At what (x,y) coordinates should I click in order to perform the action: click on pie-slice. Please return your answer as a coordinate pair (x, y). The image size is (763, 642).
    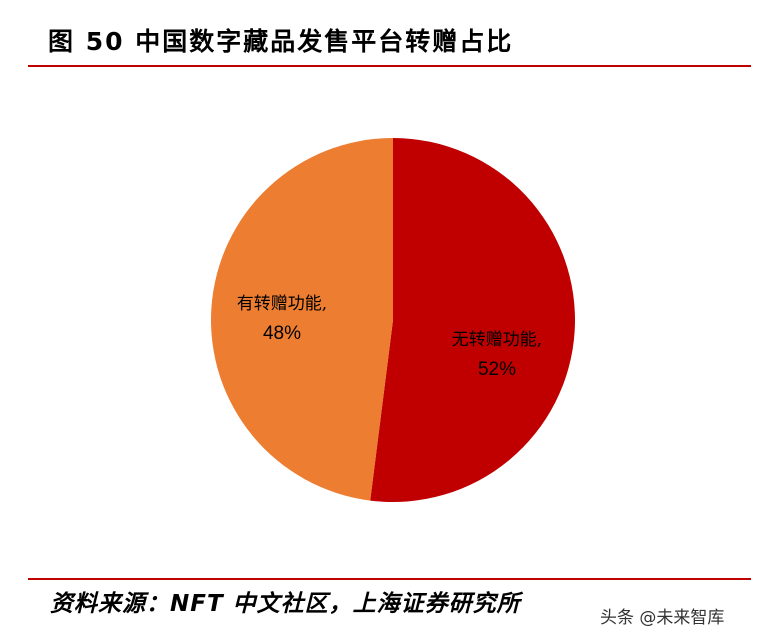
    Looking at the image, I should click on (301, 319).